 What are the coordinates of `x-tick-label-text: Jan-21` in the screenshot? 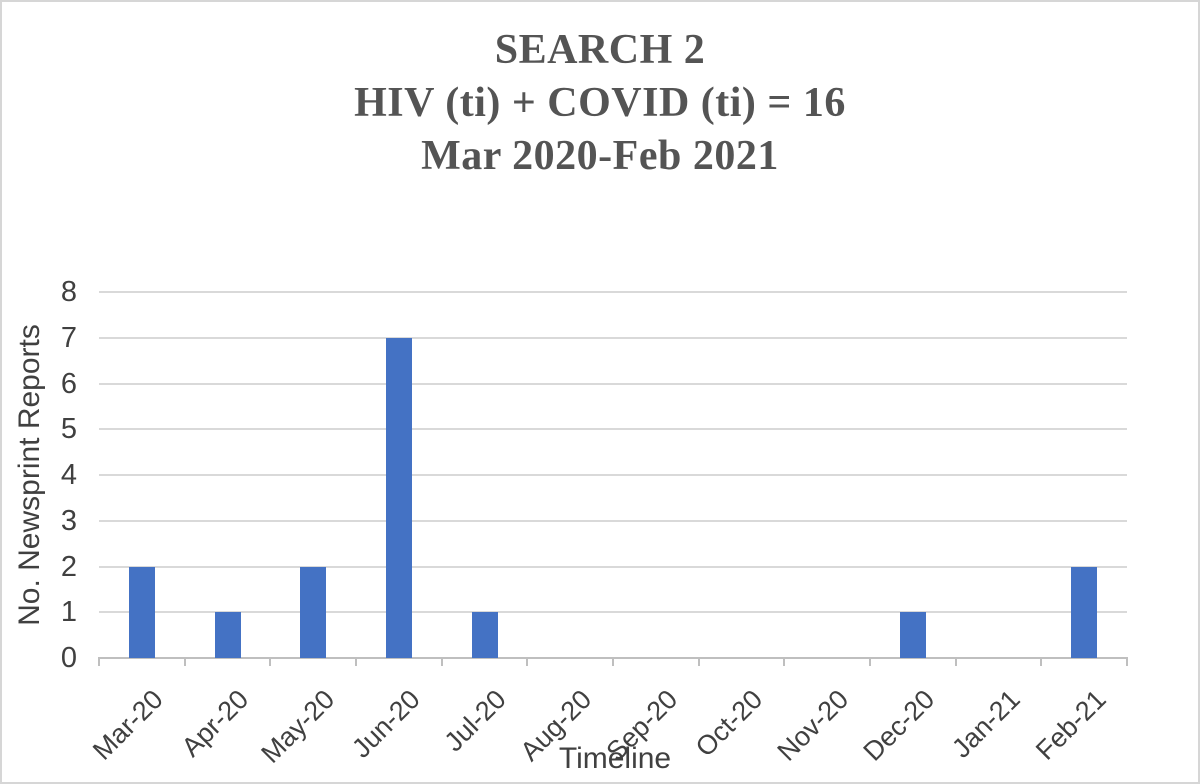 It's located at (986, 724).